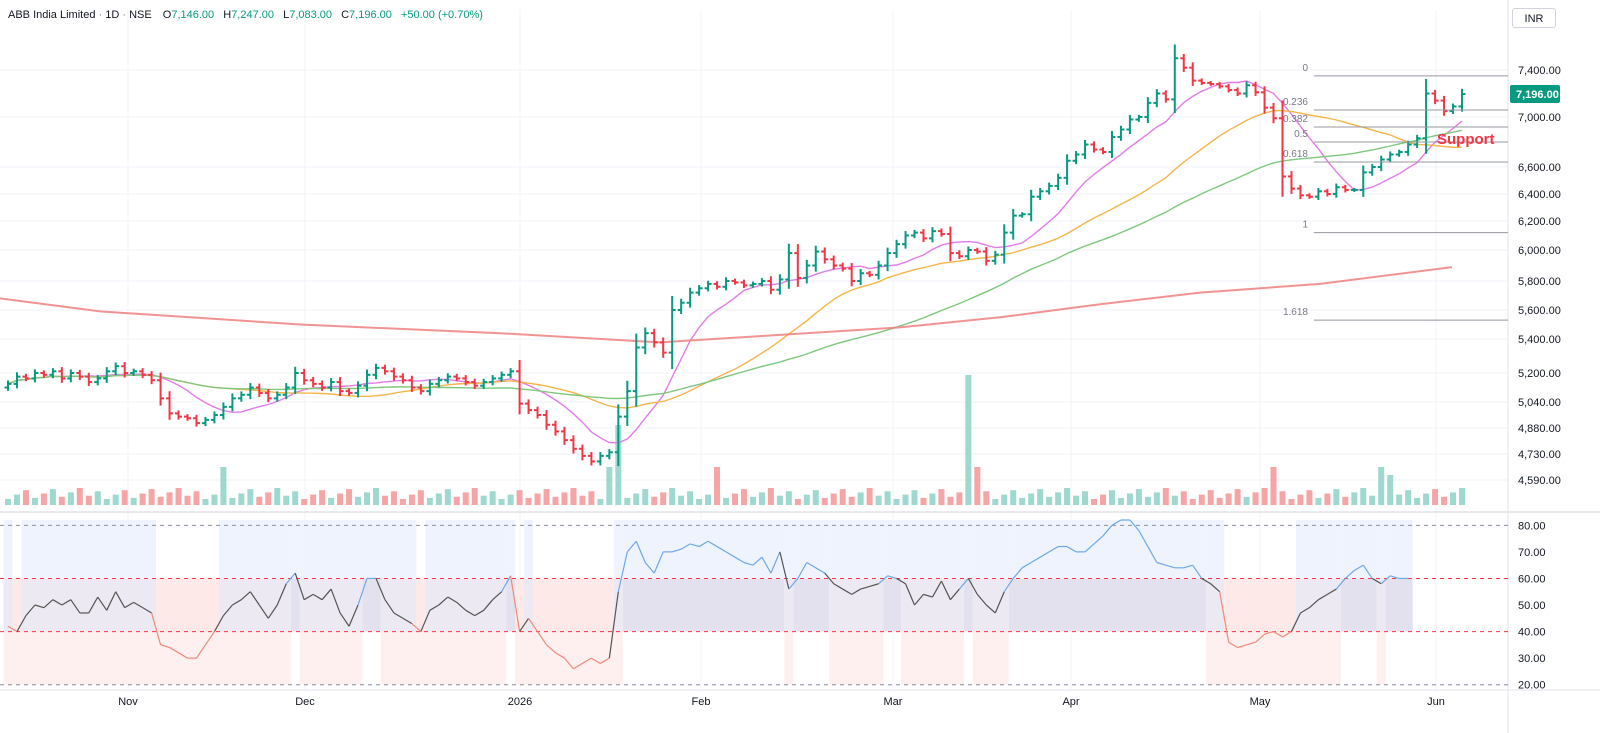 The image size is (1600, 733). I want to click on rsi-tick-label: 70.00, so click(1532, 553).